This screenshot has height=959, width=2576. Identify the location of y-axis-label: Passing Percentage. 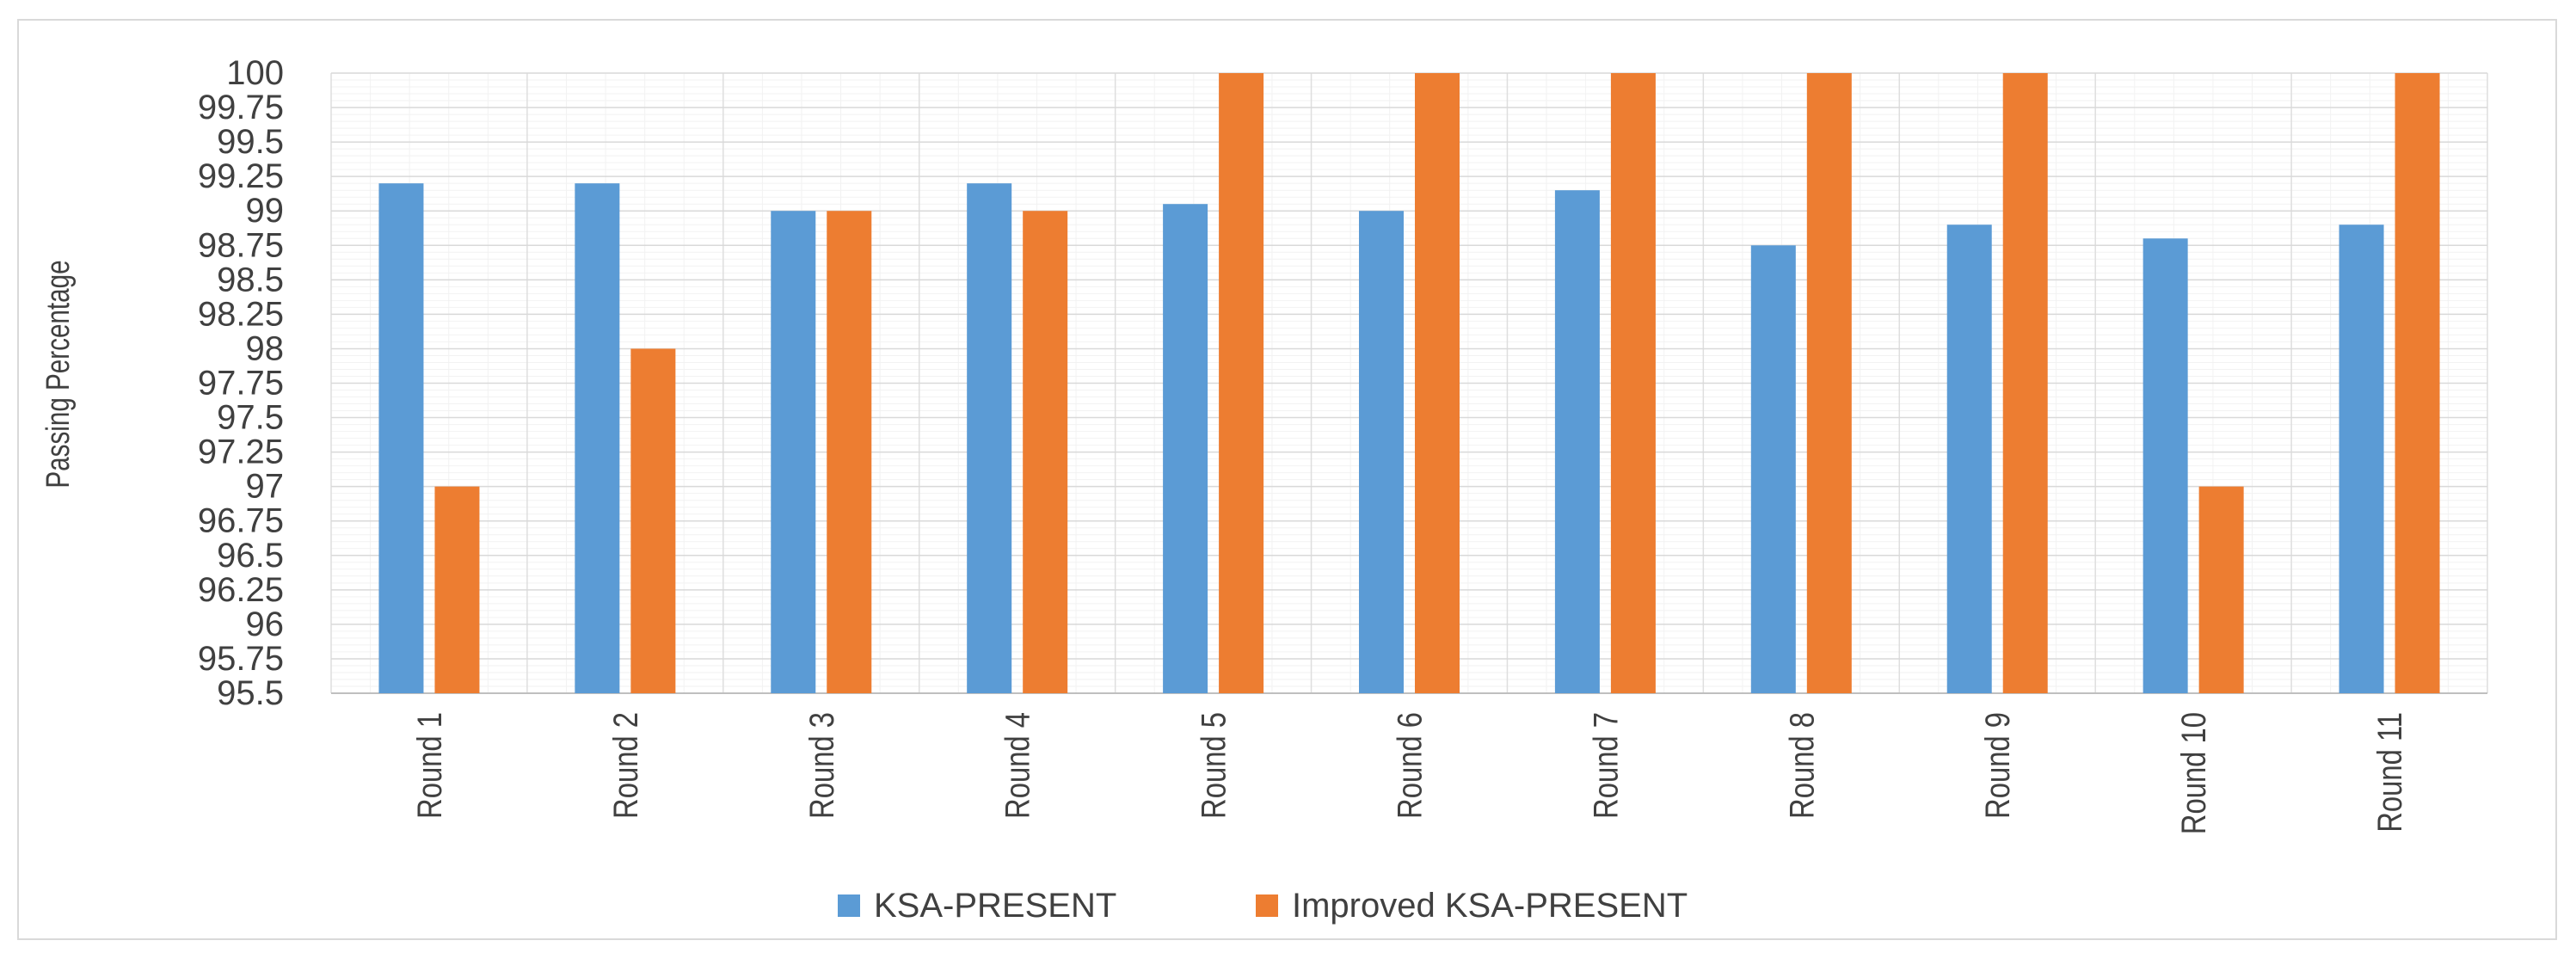
(58, 374).